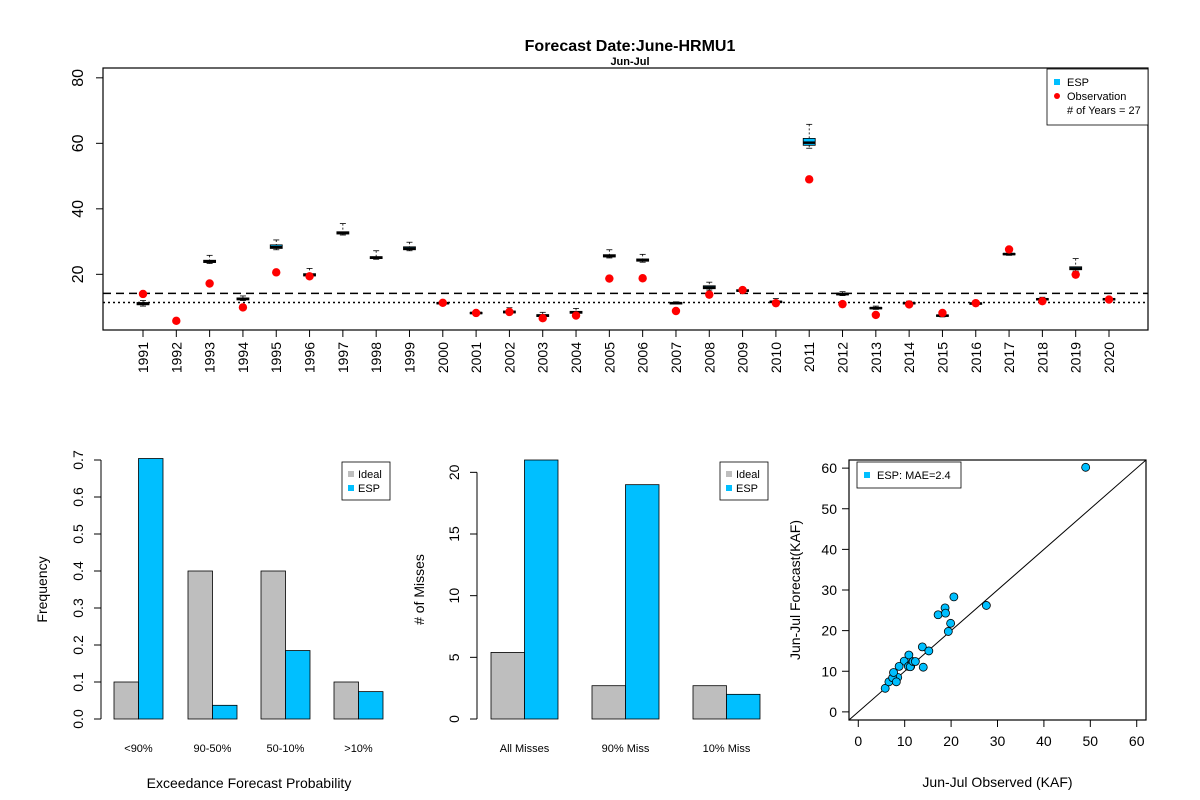  I want to click on x-tick-label-2020: 2020, so click(1109, 357).